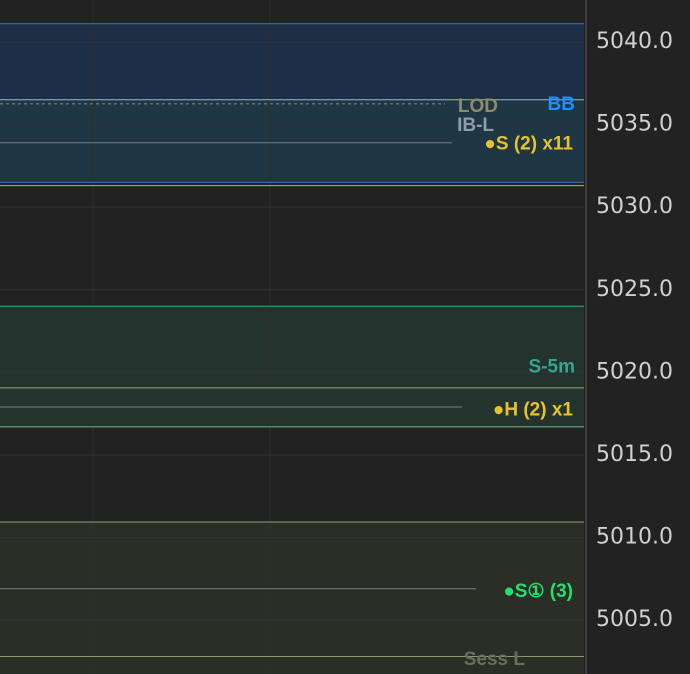 The height and width of the screenshot is (674, 690). I want to click on y-tick-label: 5010.0, so click(634, 537).